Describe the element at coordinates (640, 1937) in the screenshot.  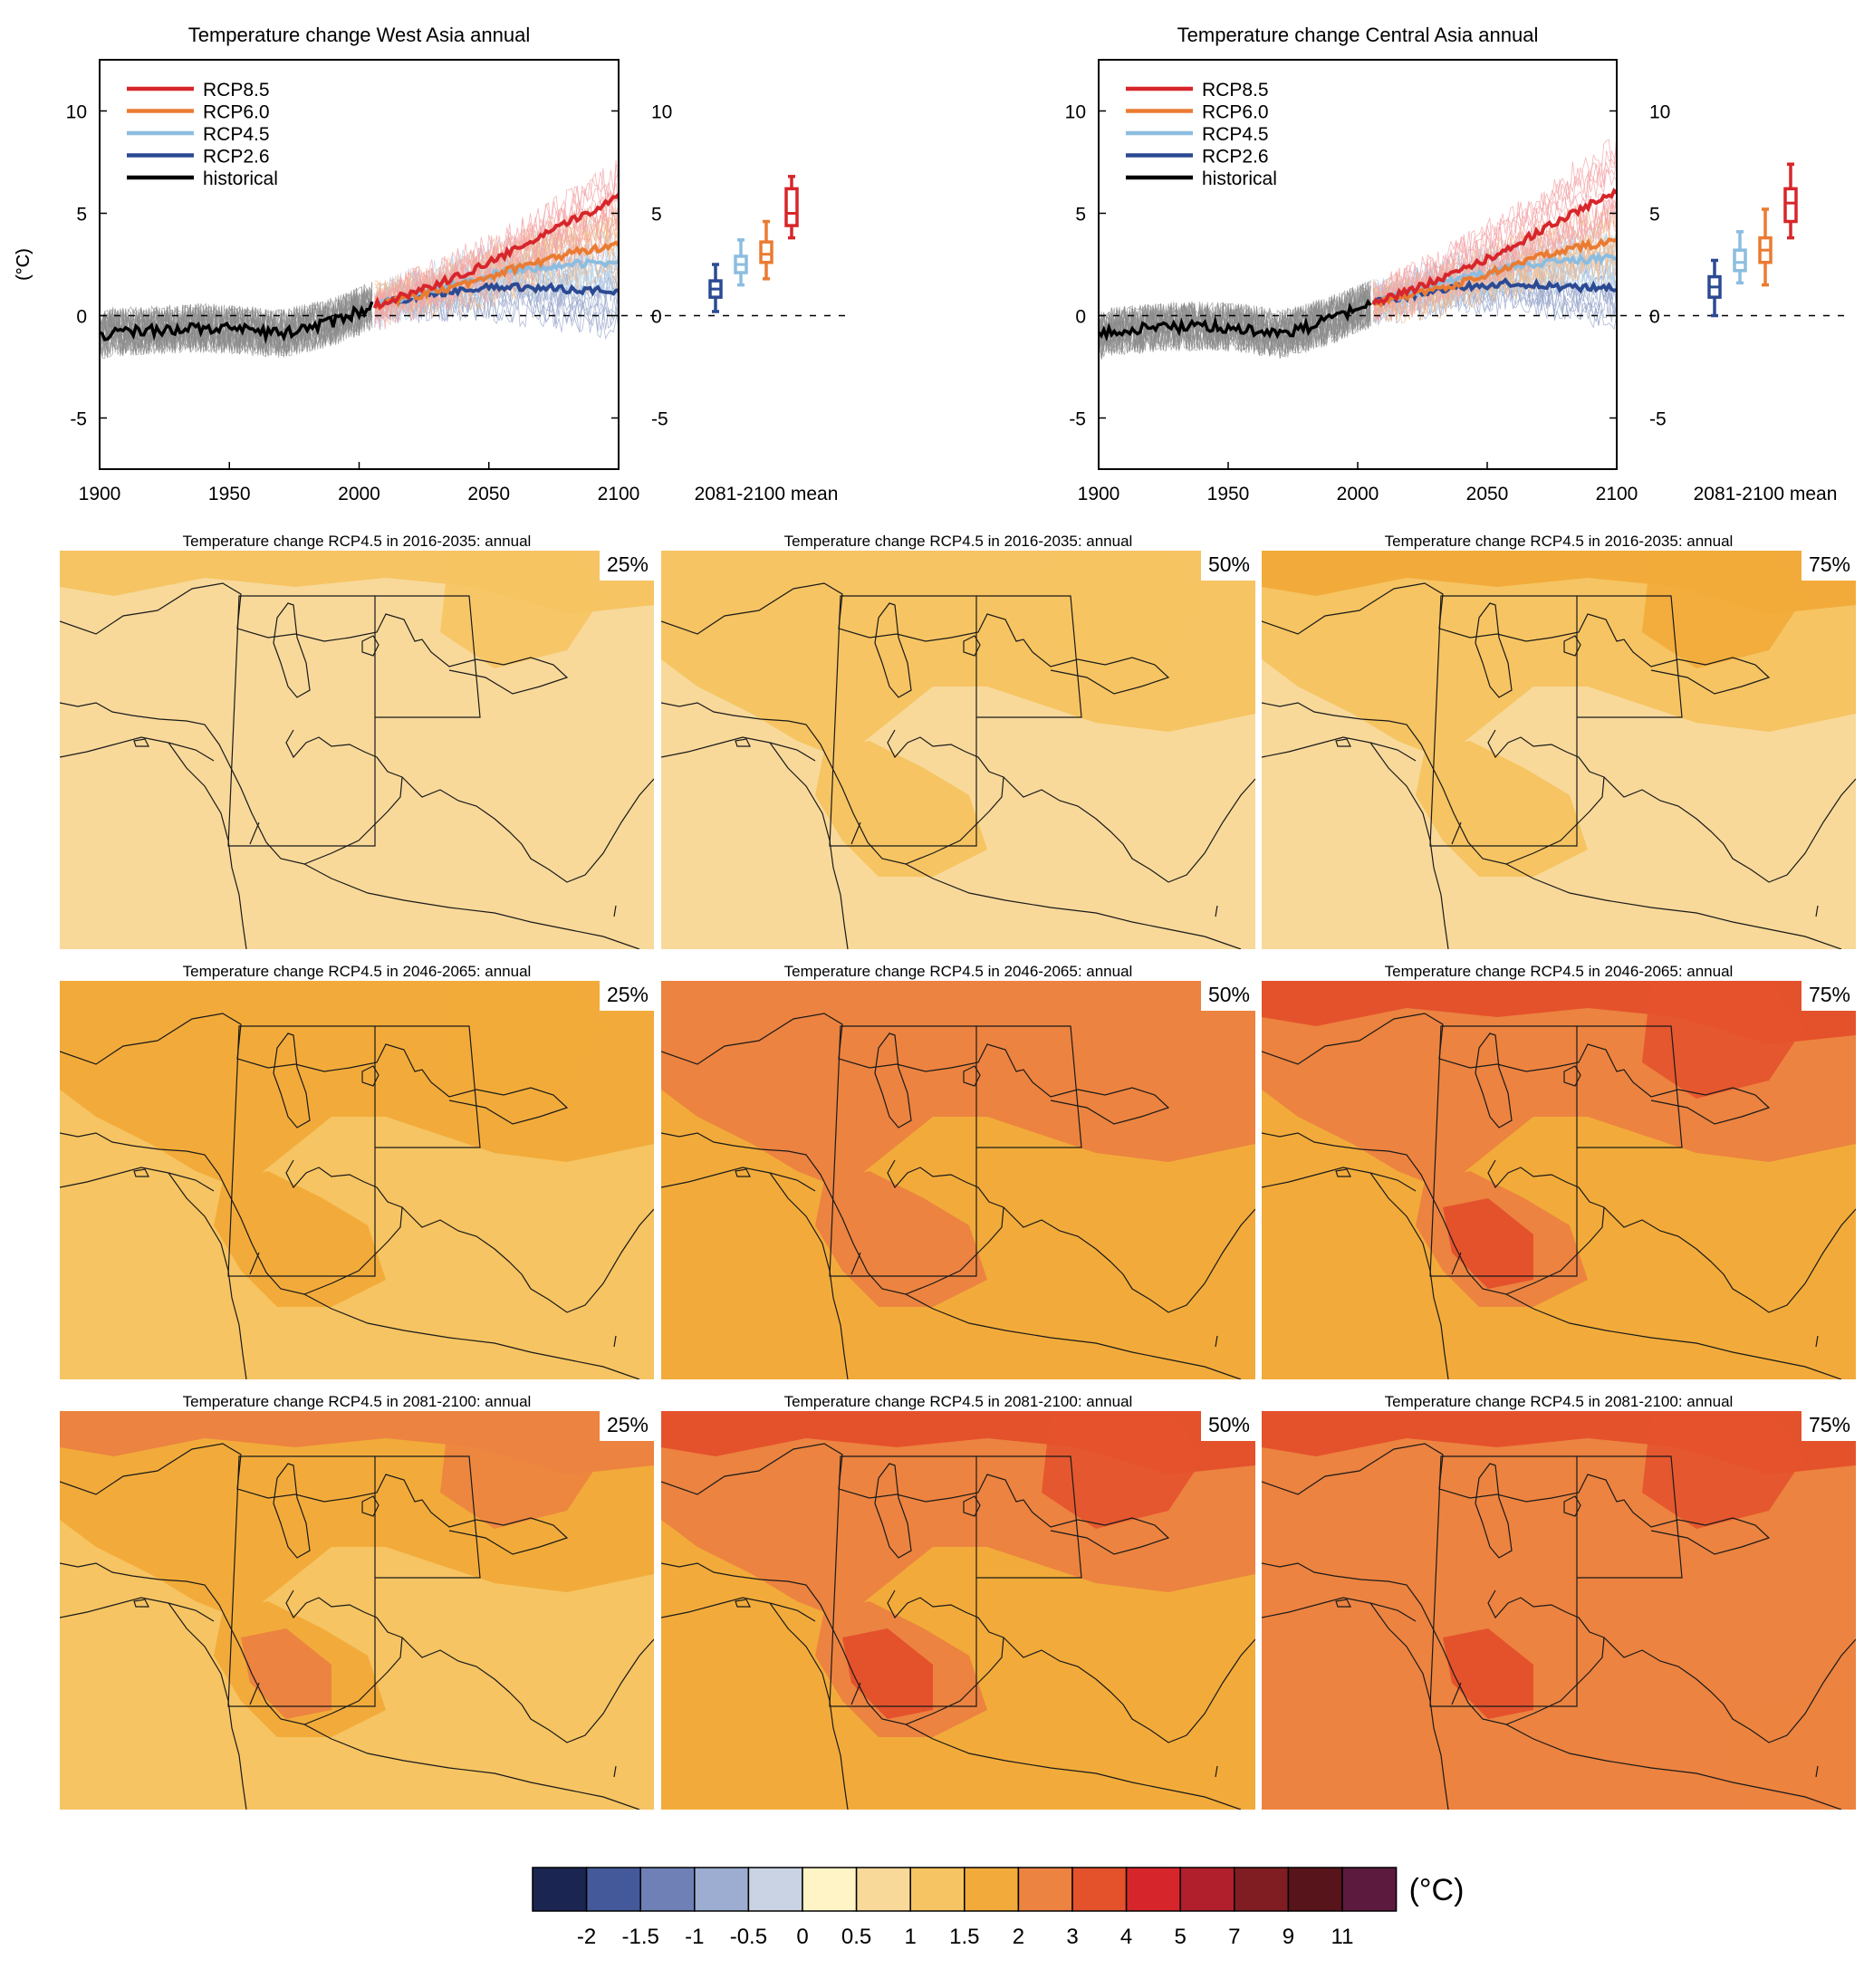
I see `colorbar-label: -1.5` at that location.